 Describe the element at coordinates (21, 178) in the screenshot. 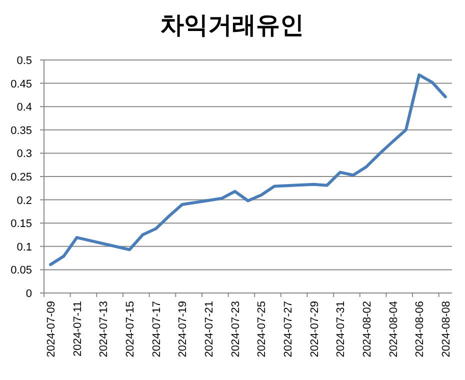

I see `y-tick-label: 0.25` at that location.